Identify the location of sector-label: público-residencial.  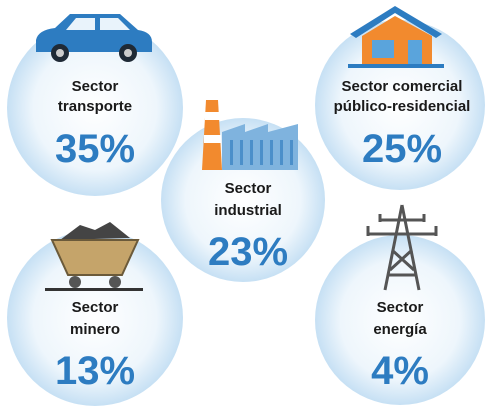
(402, 106).